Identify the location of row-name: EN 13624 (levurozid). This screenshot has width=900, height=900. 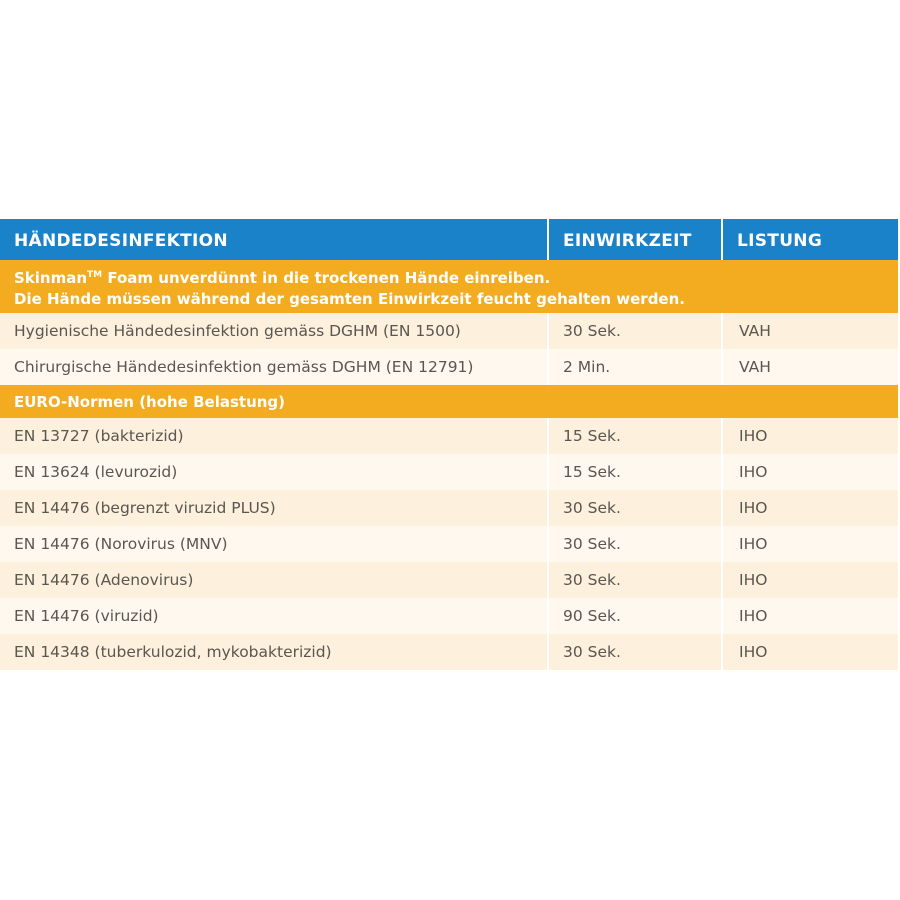
(274, 472).